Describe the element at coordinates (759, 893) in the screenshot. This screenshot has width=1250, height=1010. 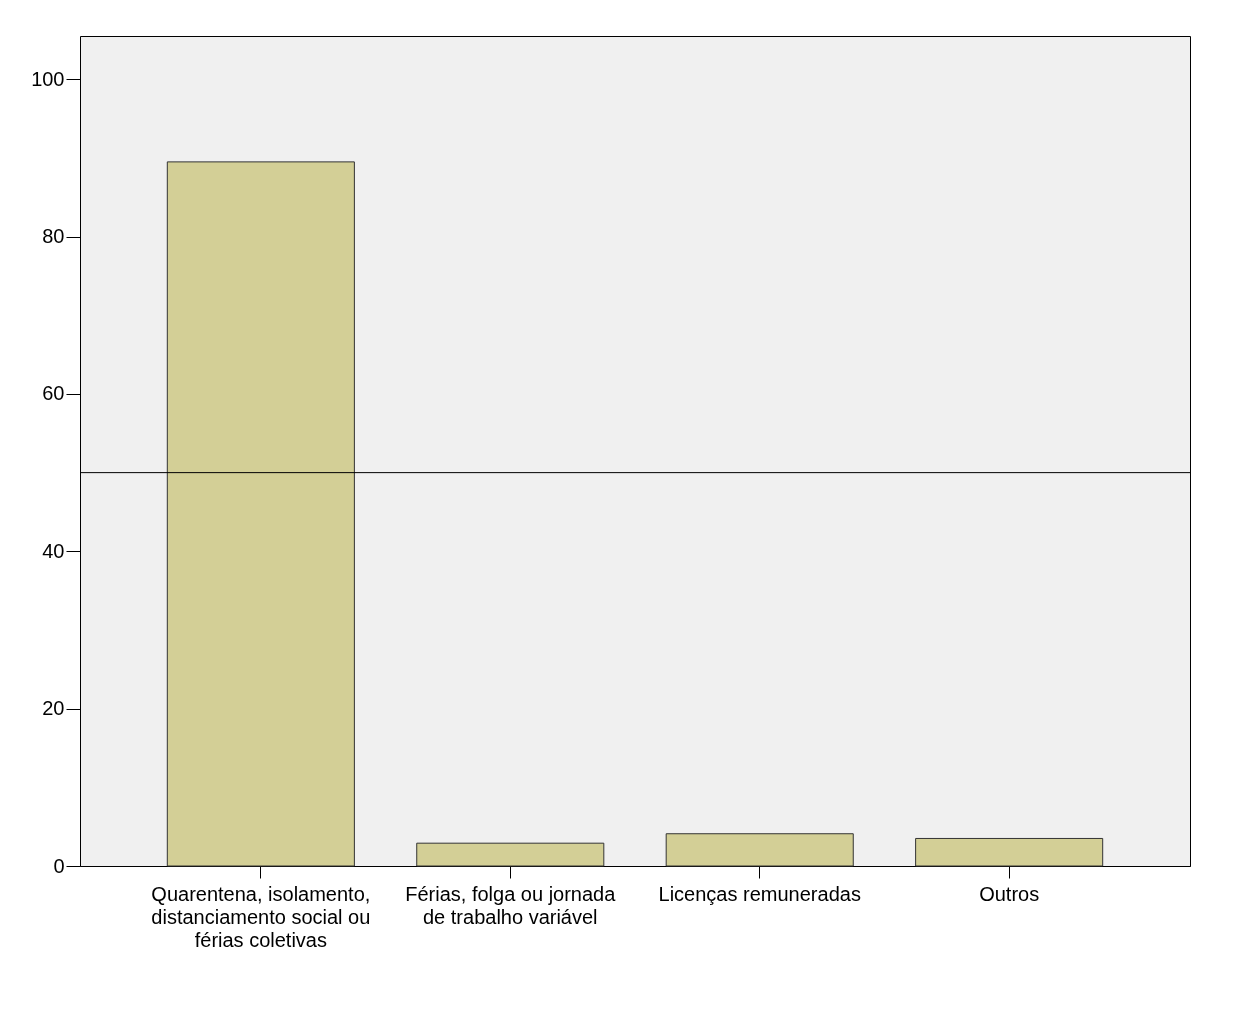
I see `x-tick-label: Licenças remuneradas` at that location.